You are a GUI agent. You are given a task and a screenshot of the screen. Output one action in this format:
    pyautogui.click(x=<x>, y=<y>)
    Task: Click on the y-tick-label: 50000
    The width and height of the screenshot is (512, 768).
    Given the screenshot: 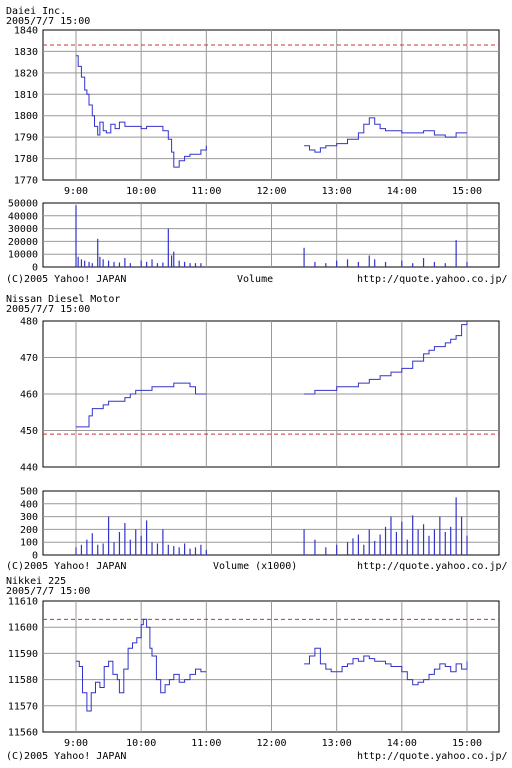 What is the action you would take?
    pyautogui.click(x=23, y=204)
    